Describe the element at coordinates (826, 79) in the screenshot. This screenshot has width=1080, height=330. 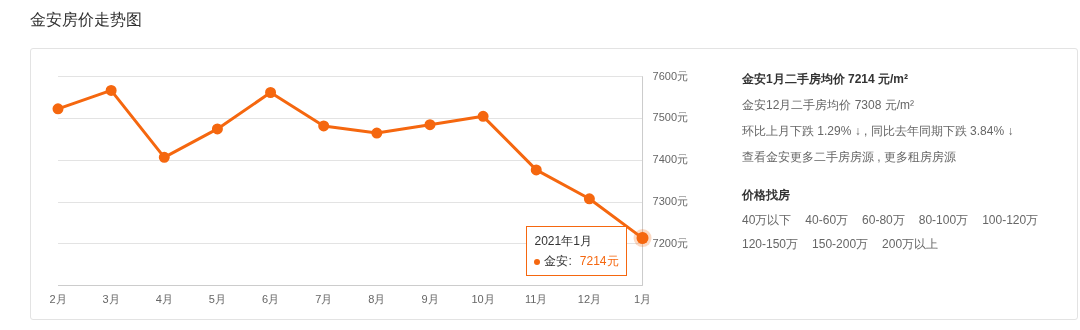
I see `text: 金安1月二手房均价 7214 元/m²` at that location.